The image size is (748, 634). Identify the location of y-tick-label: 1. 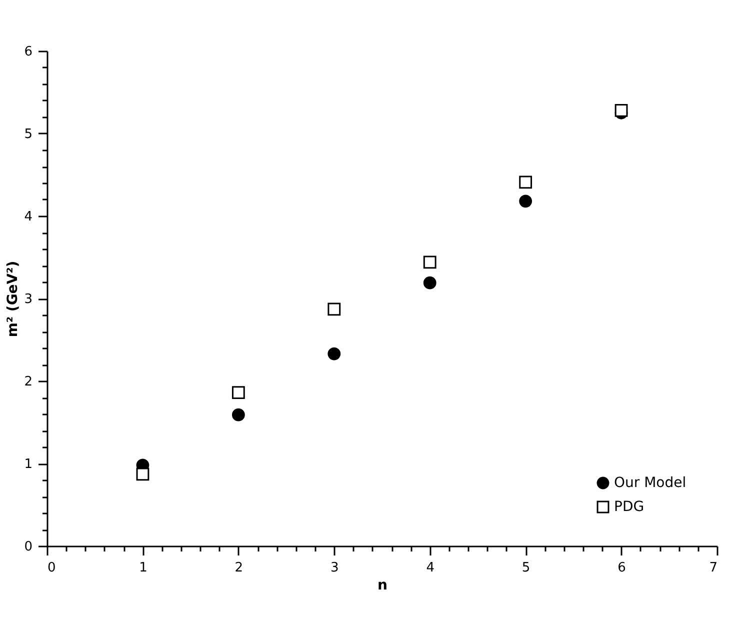
(28, 464).